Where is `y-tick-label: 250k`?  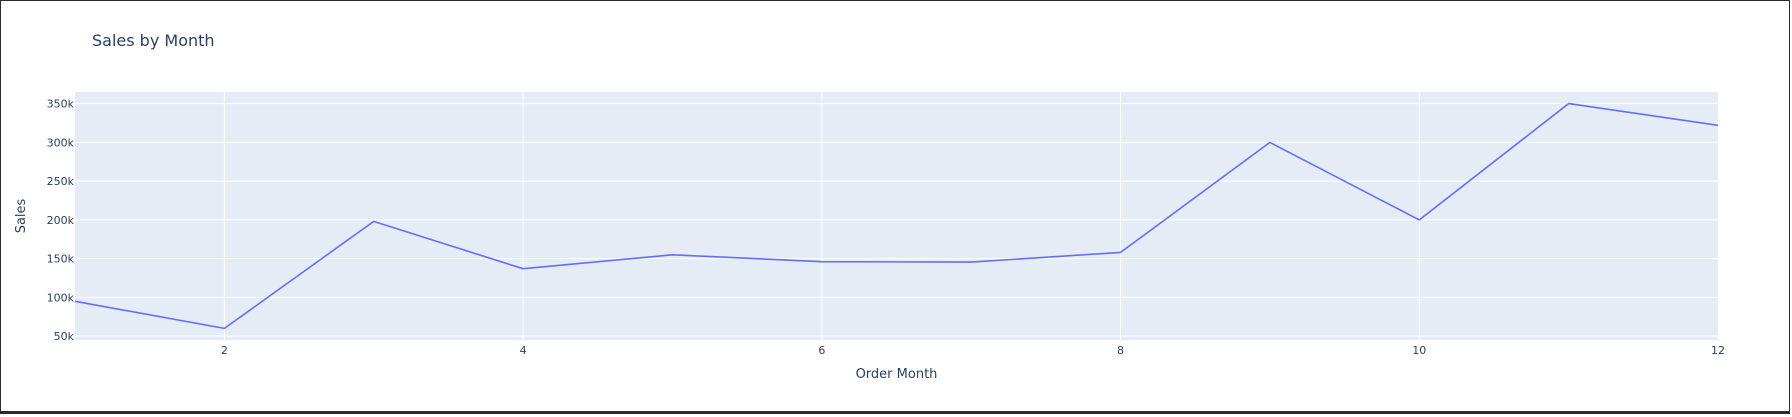
y-tick-label: 250k is located at coordinates (61, 181).